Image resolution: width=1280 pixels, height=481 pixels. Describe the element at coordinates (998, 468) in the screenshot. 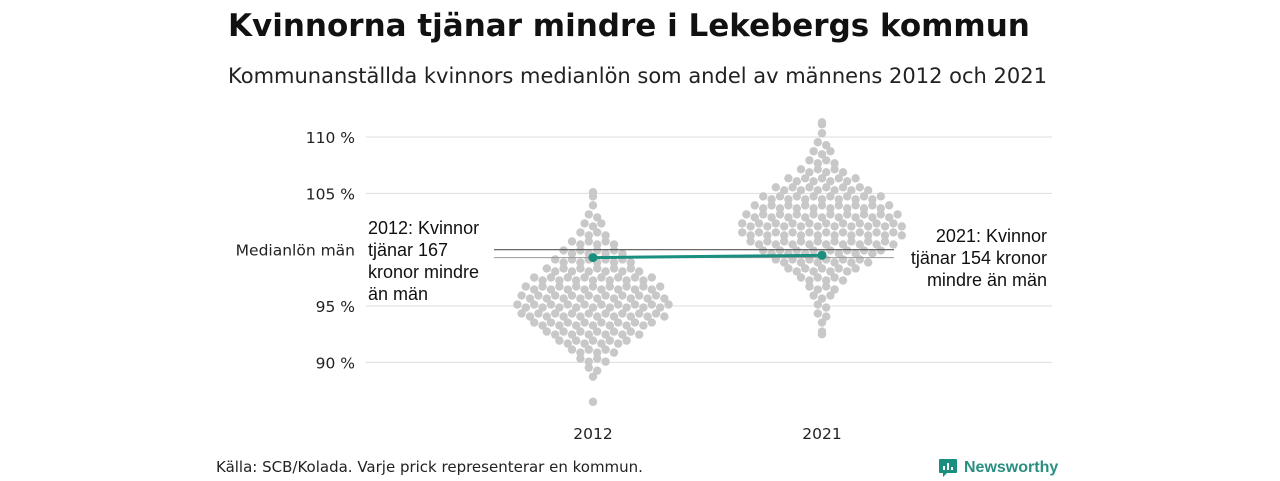

I see `brand-logo: Newsworthy` at that location.